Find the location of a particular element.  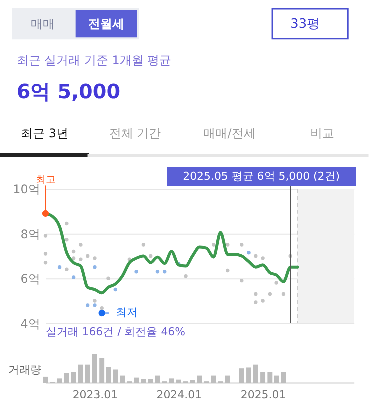

chart-title: 최근 실거래 기준 1개월 평균 is located at coordinates (94, 61).